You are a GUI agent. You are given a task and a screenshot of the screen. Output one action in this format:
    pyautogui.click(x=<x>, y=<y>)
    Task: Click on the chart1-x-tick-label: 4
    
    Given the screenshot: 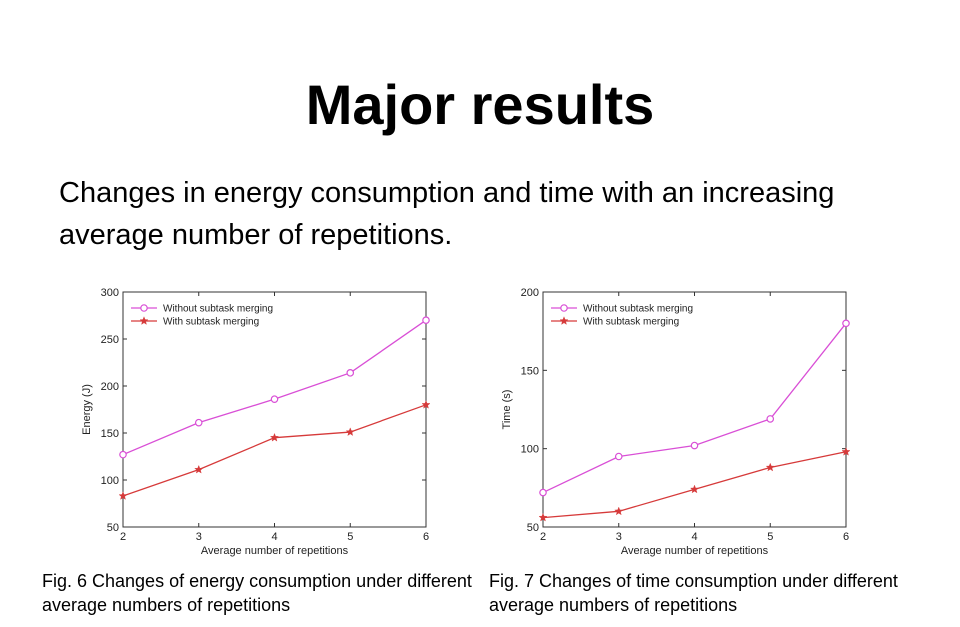 What is the action you would take?
    pyautogui.click(x=274, y=537)
    